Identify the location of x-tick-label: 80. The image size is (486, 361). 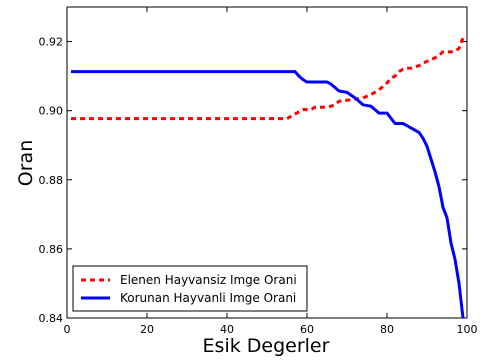
(387, 329).